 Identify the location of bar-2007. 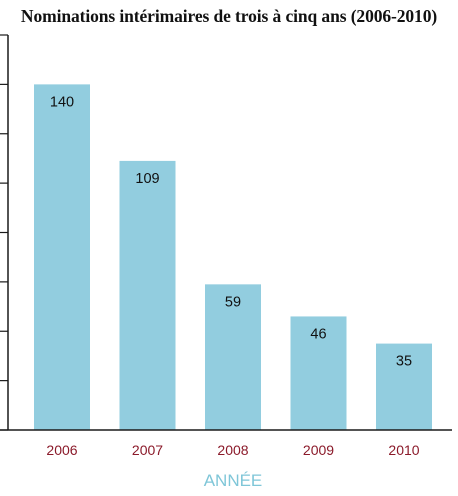
(147, 295).